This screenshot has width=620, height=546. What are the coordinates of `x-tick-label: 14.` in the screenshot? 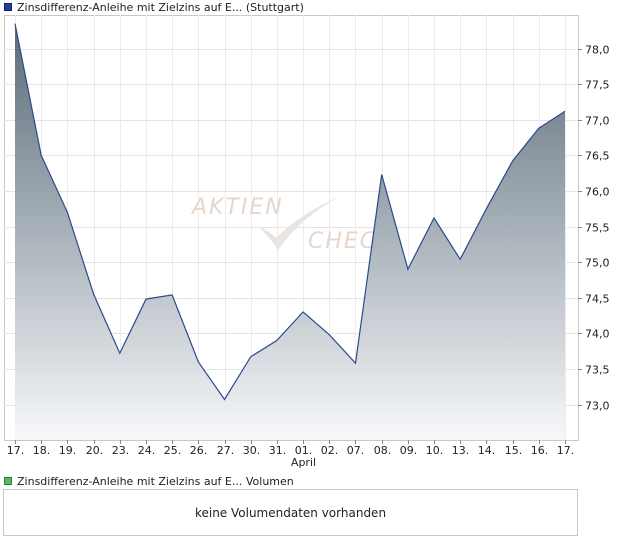 It's located at (487, 450).